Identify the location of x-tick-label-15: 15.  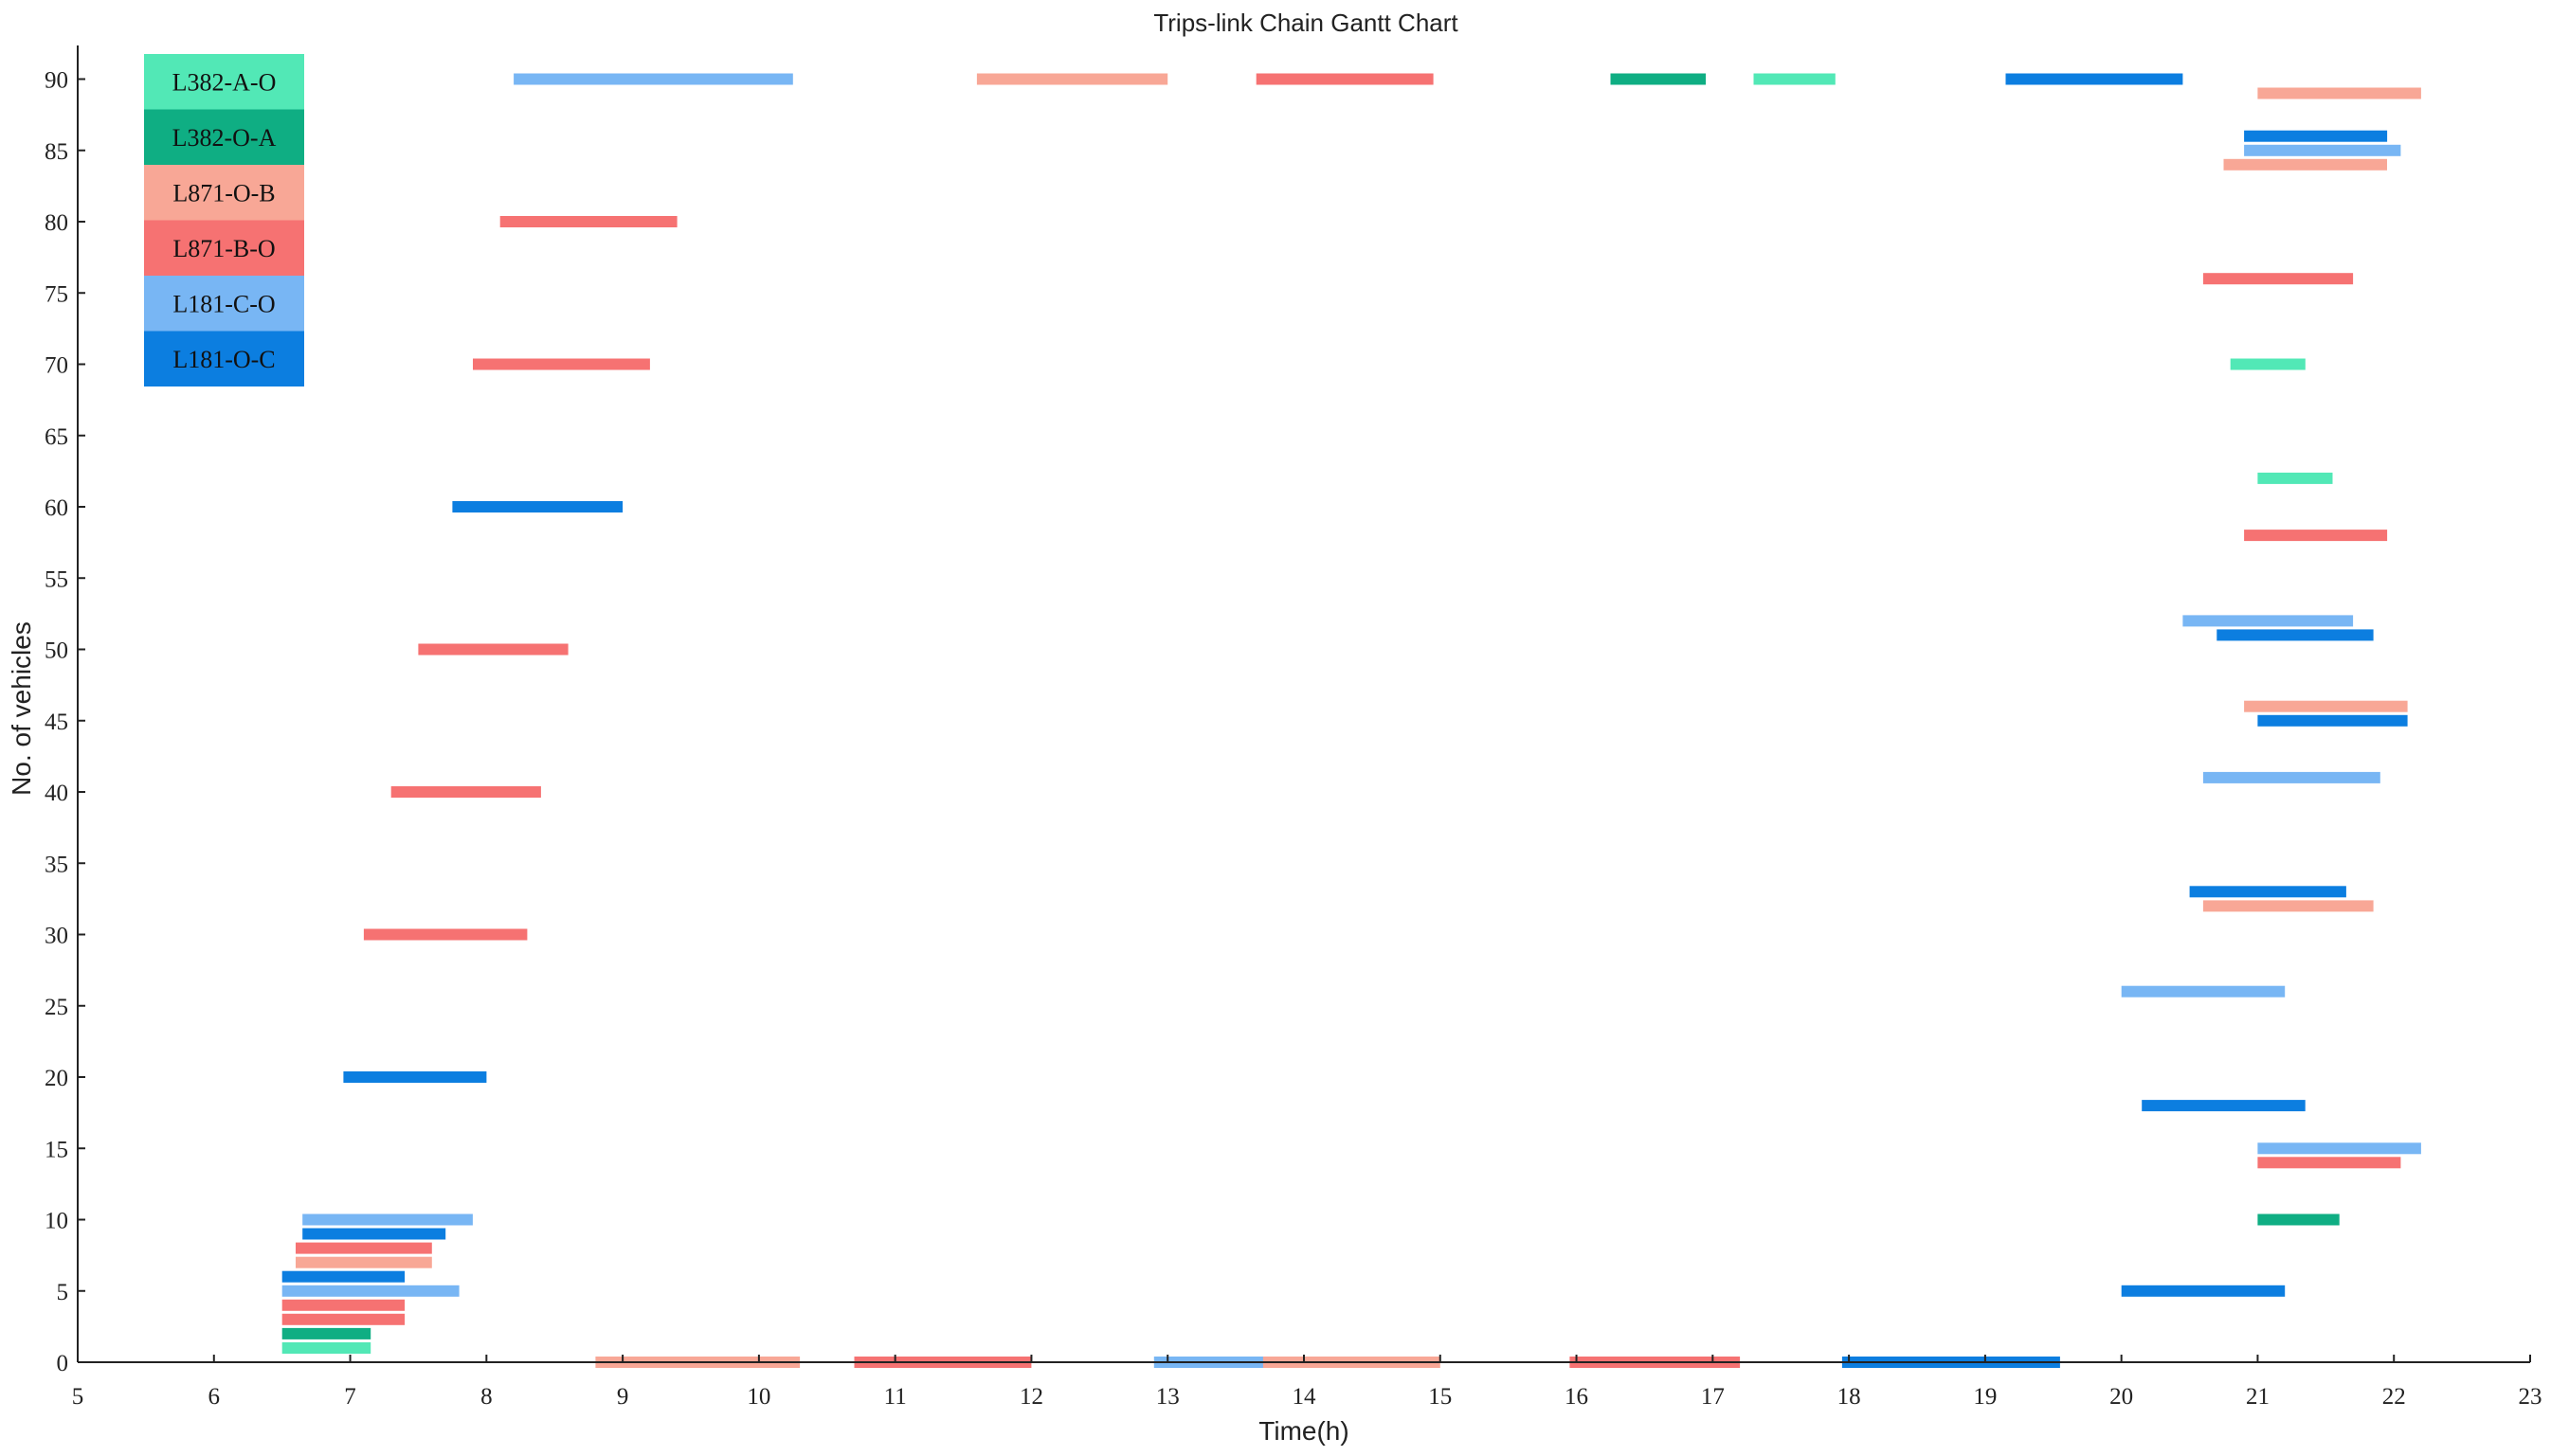
(1440, 1397).